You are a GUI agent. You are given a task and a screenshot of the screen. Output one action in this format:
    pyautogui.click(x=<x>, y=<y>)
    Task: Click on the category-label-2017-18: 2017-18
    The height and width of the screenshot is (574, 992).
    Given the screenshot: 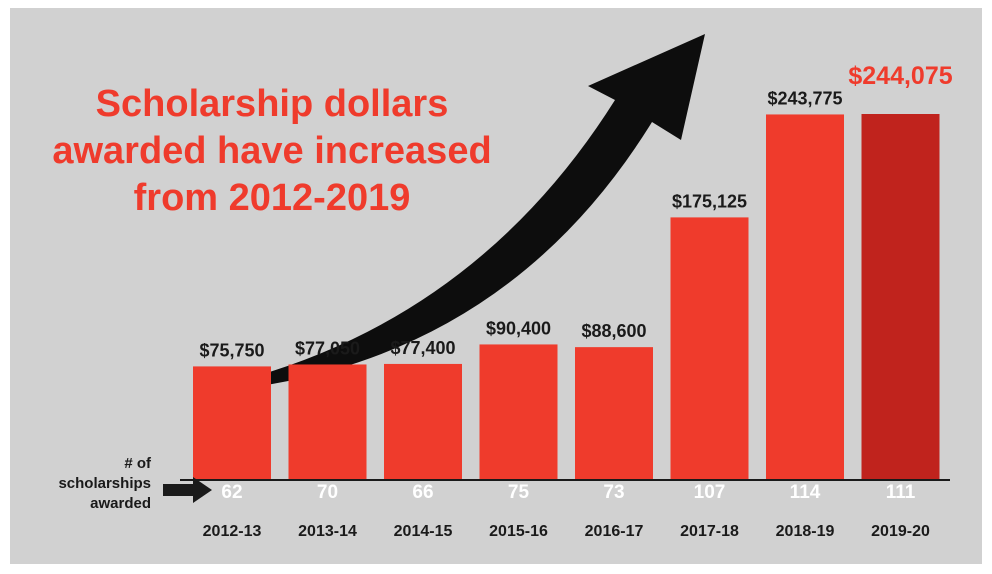 What is the action you would take?
    pyautogui.click(x=709, y=531)
    